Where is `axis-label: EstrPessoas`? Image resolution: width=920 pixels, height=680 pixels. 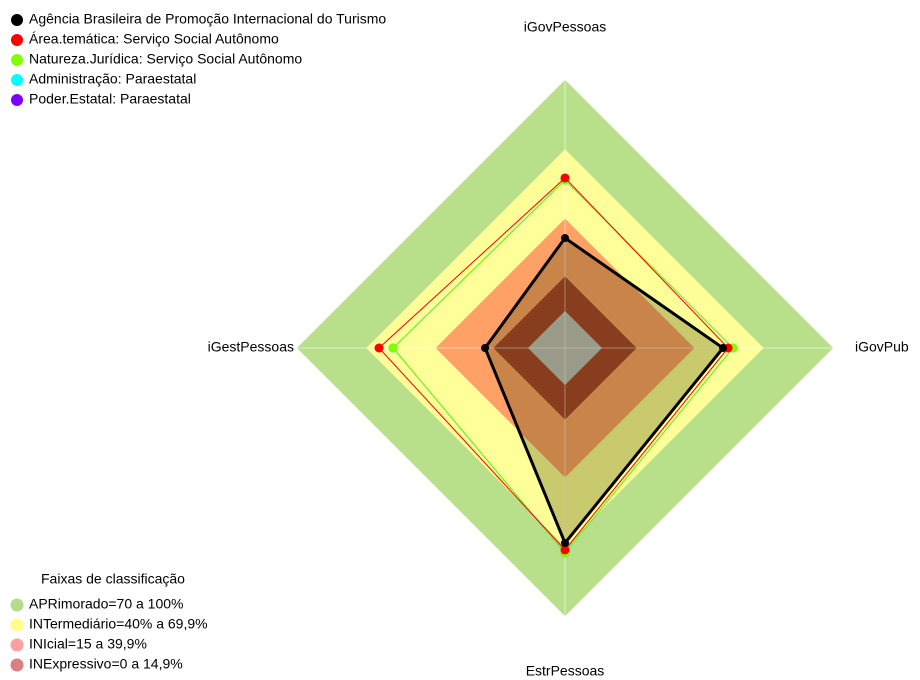
axis-label: EstrPessoas is located at coordinates (565, 671).